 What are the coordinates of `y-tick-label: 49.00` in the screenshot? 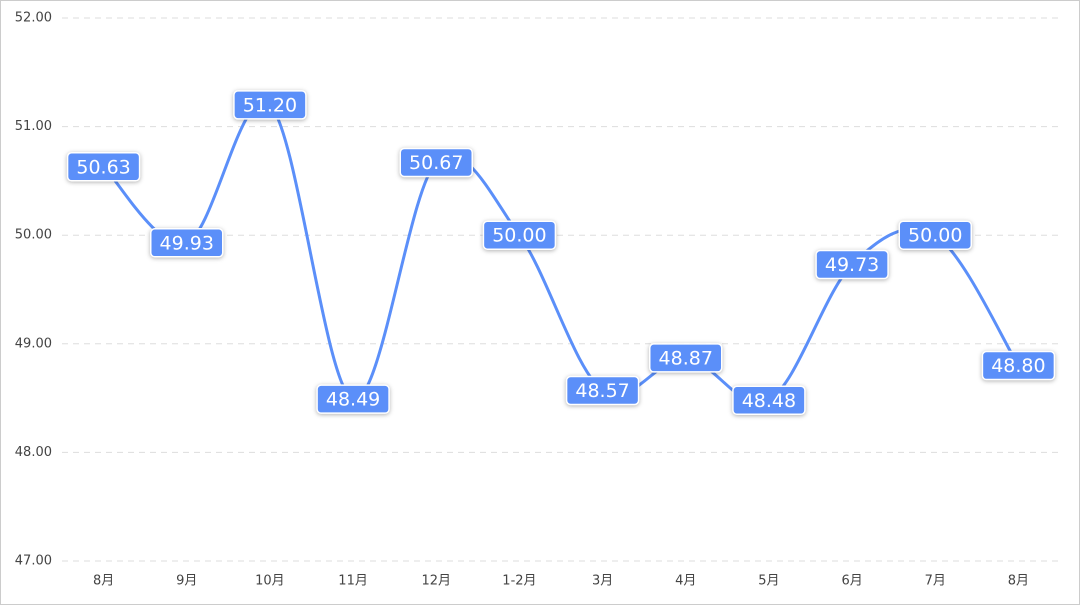 It's located at (33, 343).